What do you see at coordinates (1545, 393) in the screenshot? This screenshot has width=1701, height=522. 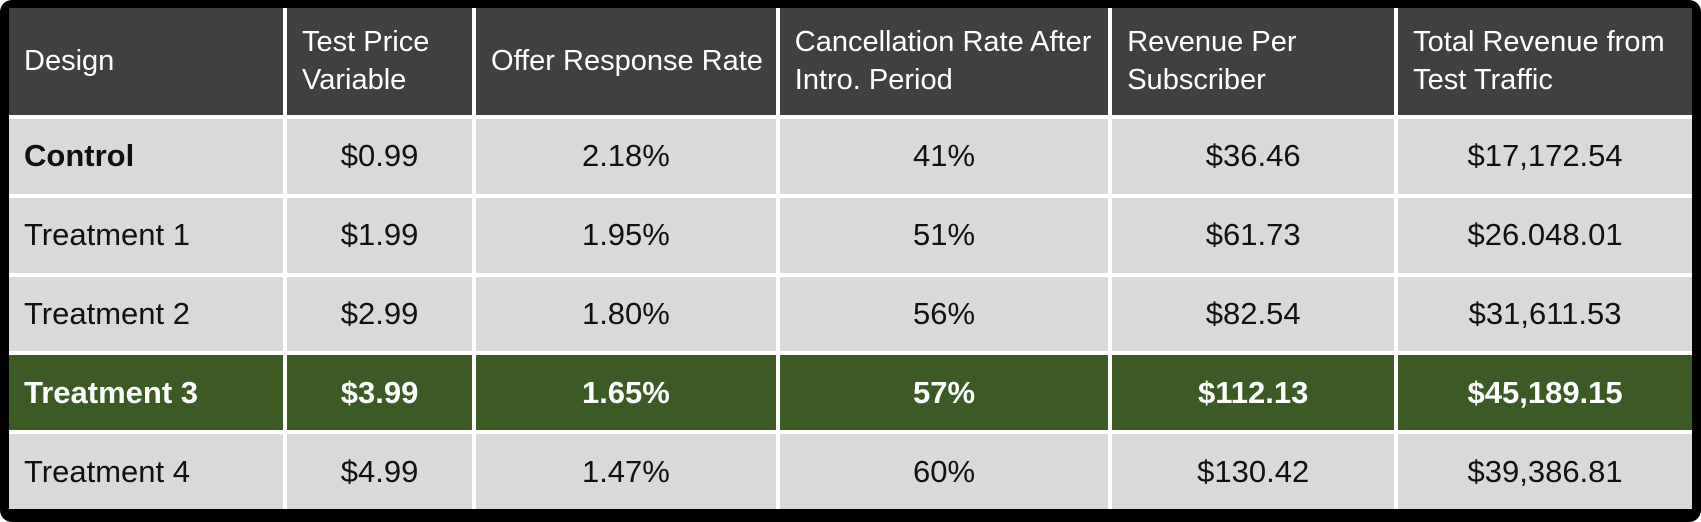 I see `cell-treatment-3-total-revenue: $45,189.15` at bounding box center [1545, 393].